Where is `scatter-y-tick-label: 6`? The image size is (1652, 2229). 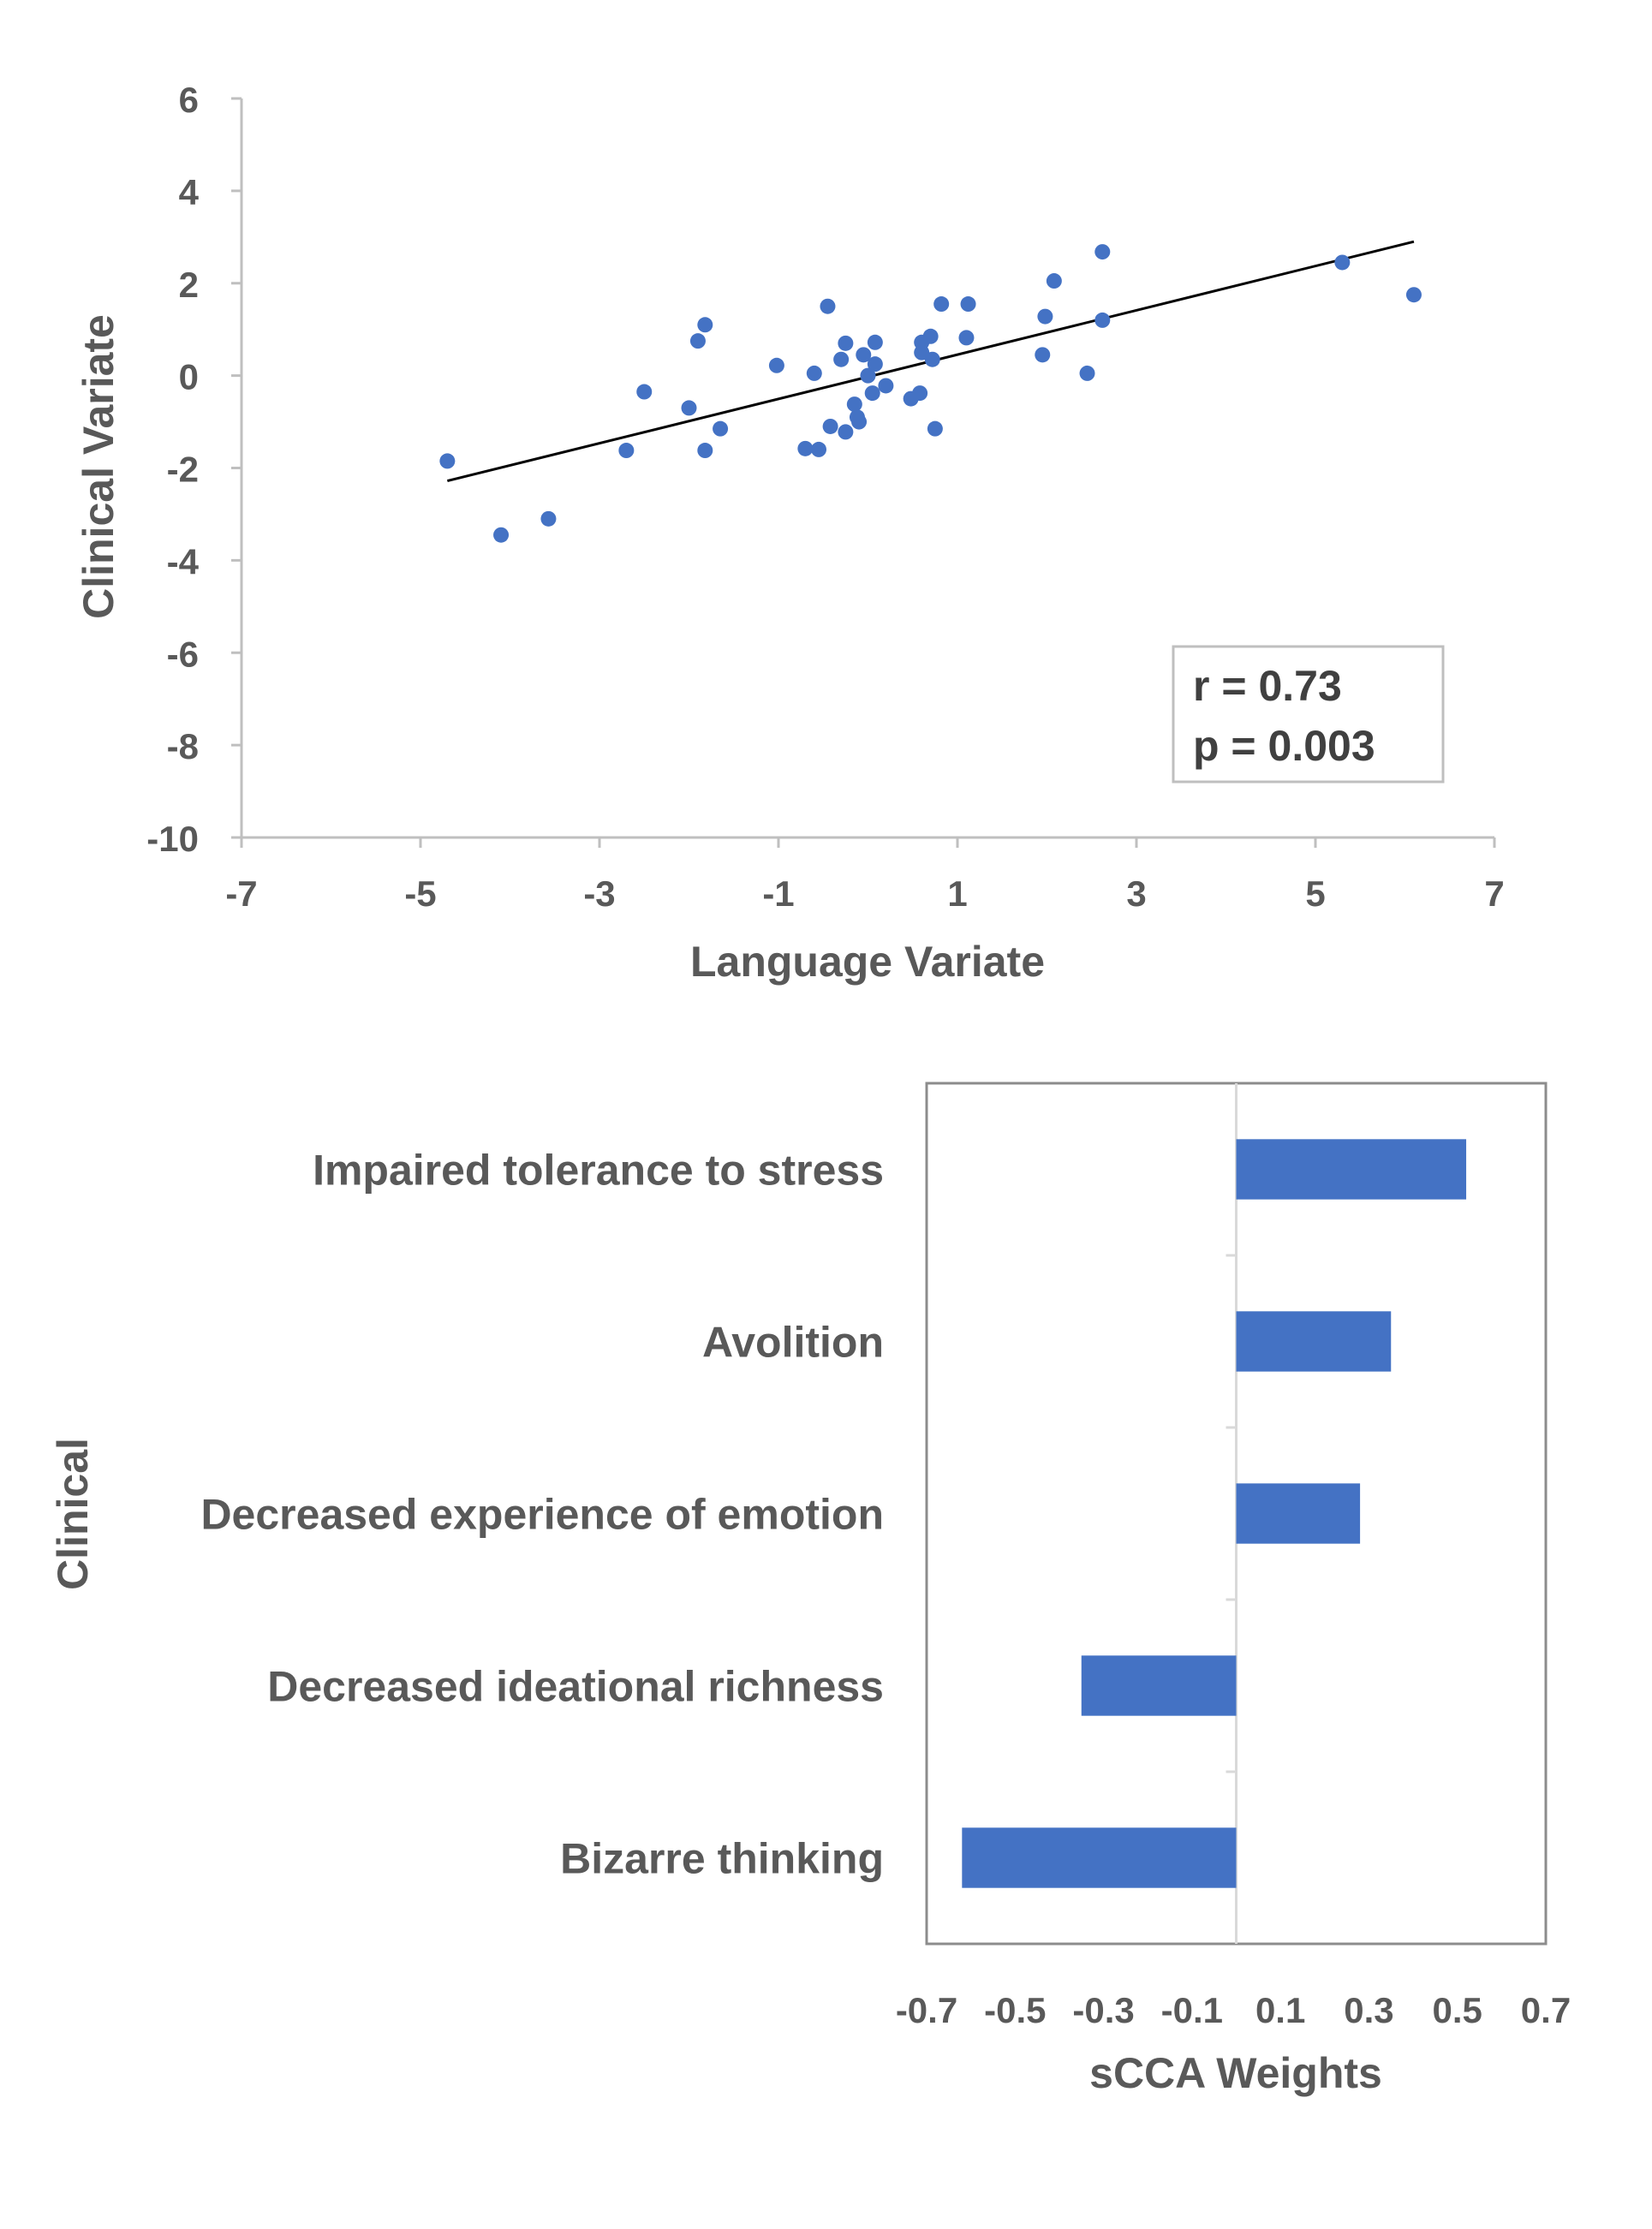 scatter-y-tick-label: 6 is located at coordinates (189, 100).